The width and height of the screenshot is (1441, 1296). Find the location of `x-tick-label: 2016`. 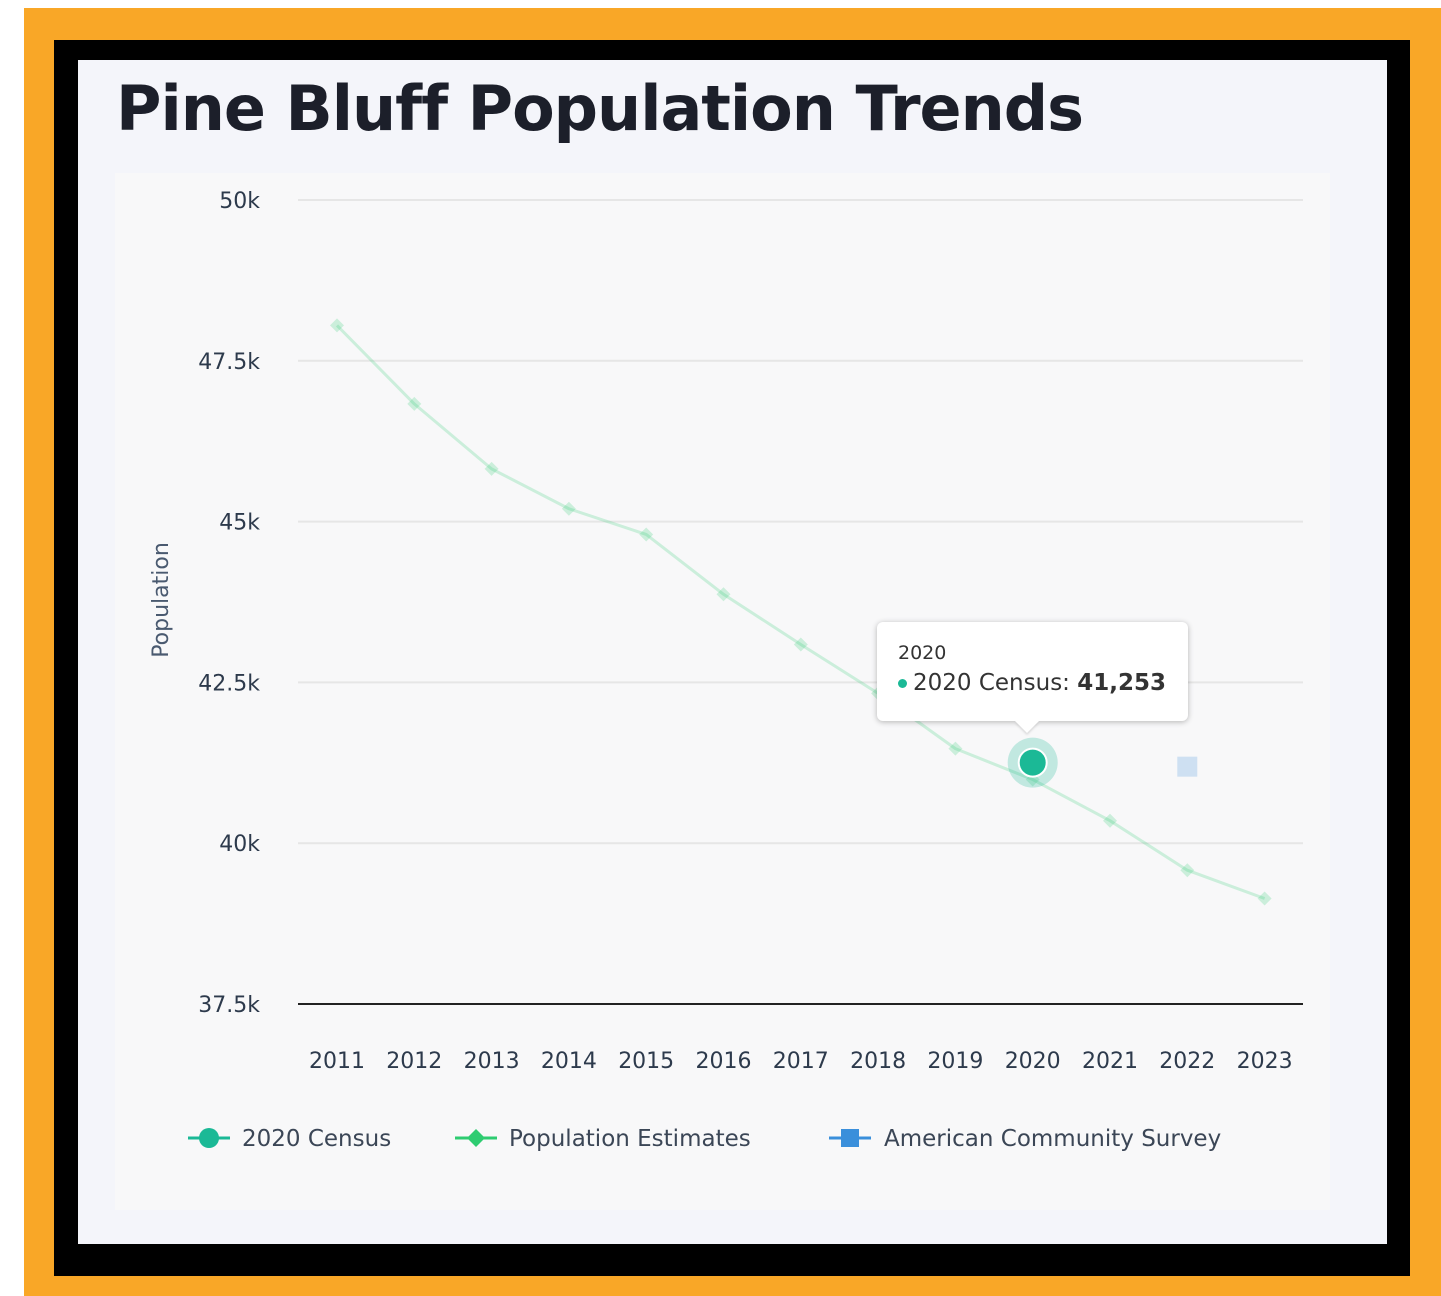

x-tick-label: 2016 is located at coordinates (724, 1061).